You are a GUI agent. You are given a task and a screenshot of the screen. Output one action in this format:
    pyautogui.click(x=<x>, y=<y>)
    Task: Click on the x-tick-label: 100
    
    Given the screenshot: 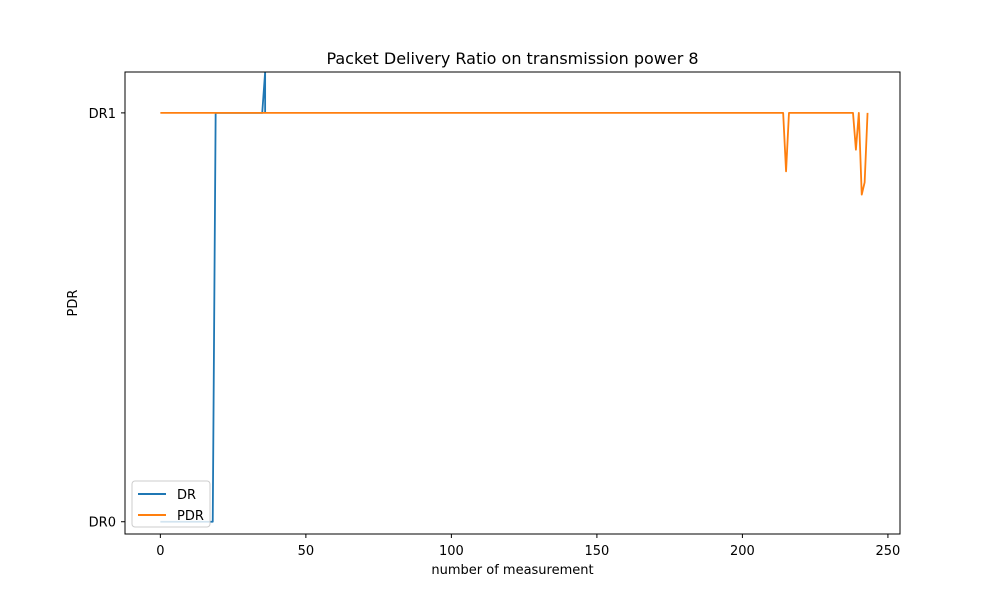 What is the action you would take?
    pyautogui.click(x=451, y=551)
    